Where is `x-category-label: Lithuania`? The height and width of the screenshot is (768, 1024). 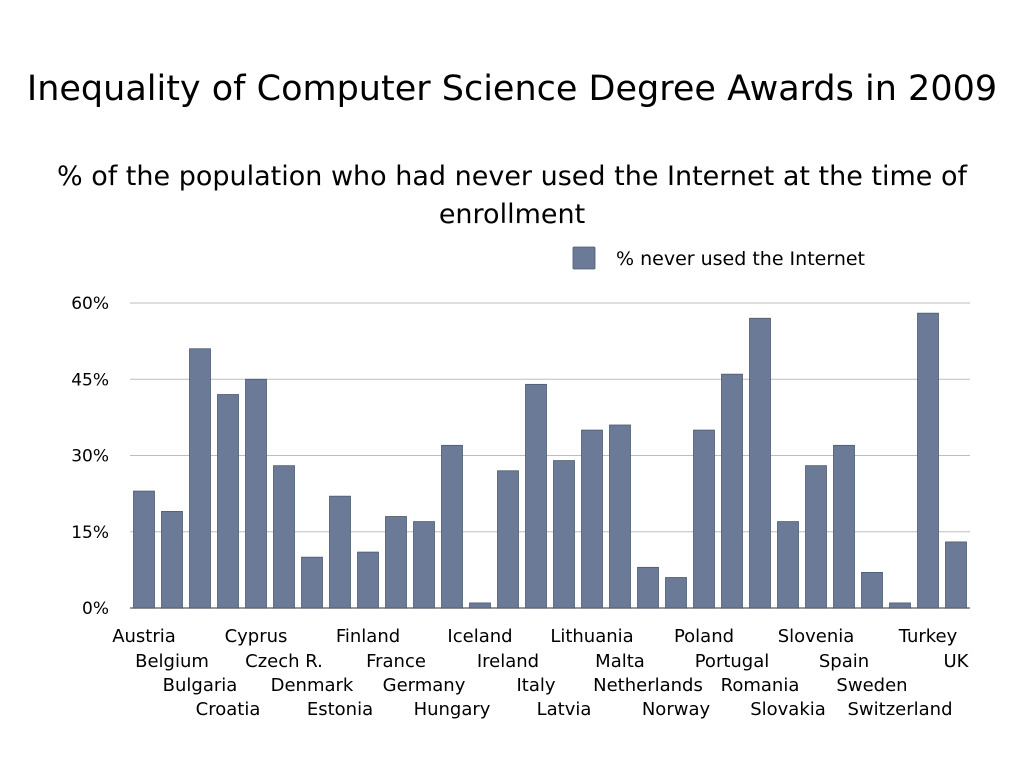 x-category-label: Lithuania is located at coordinates (591, 636).